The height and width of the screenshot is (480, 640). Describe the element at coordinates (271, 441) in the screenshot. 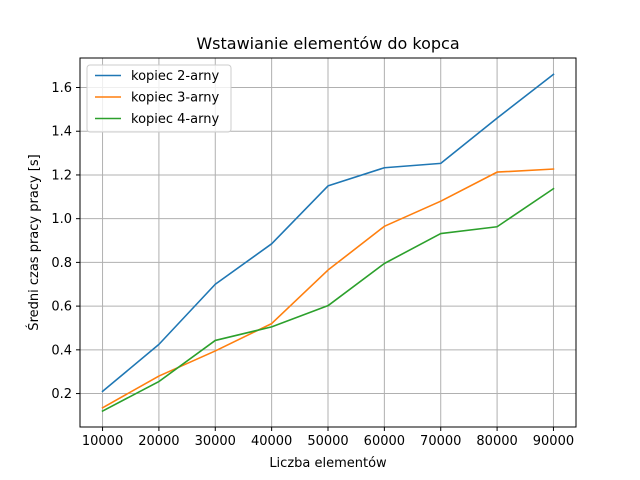

I see `x-tick-label: 40000` at that location.